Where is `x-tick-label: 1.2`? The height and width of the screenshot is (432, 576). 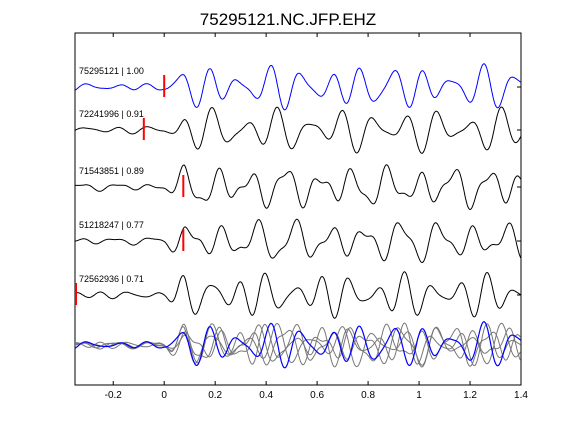 x-tick-label: 1.2 is located at coordinates (470, 395).